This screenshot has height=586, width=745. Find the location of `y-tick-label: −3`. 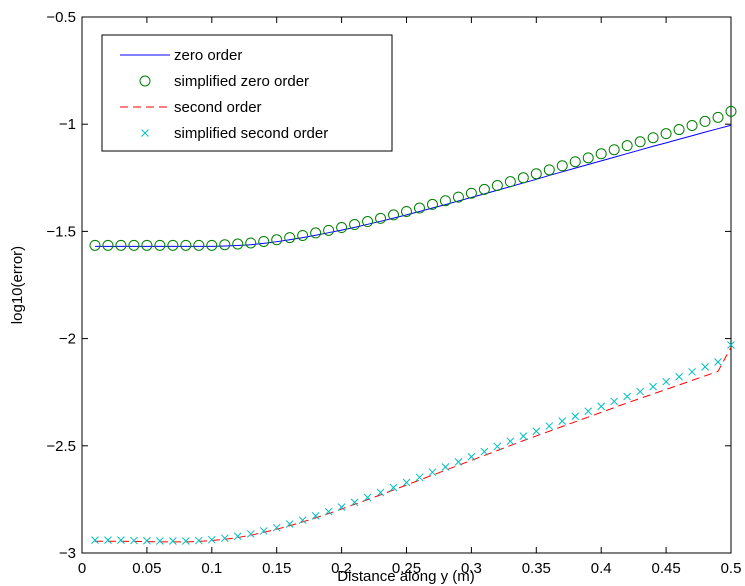

y-tick-label: −3 is located at coordinates (67, 553).